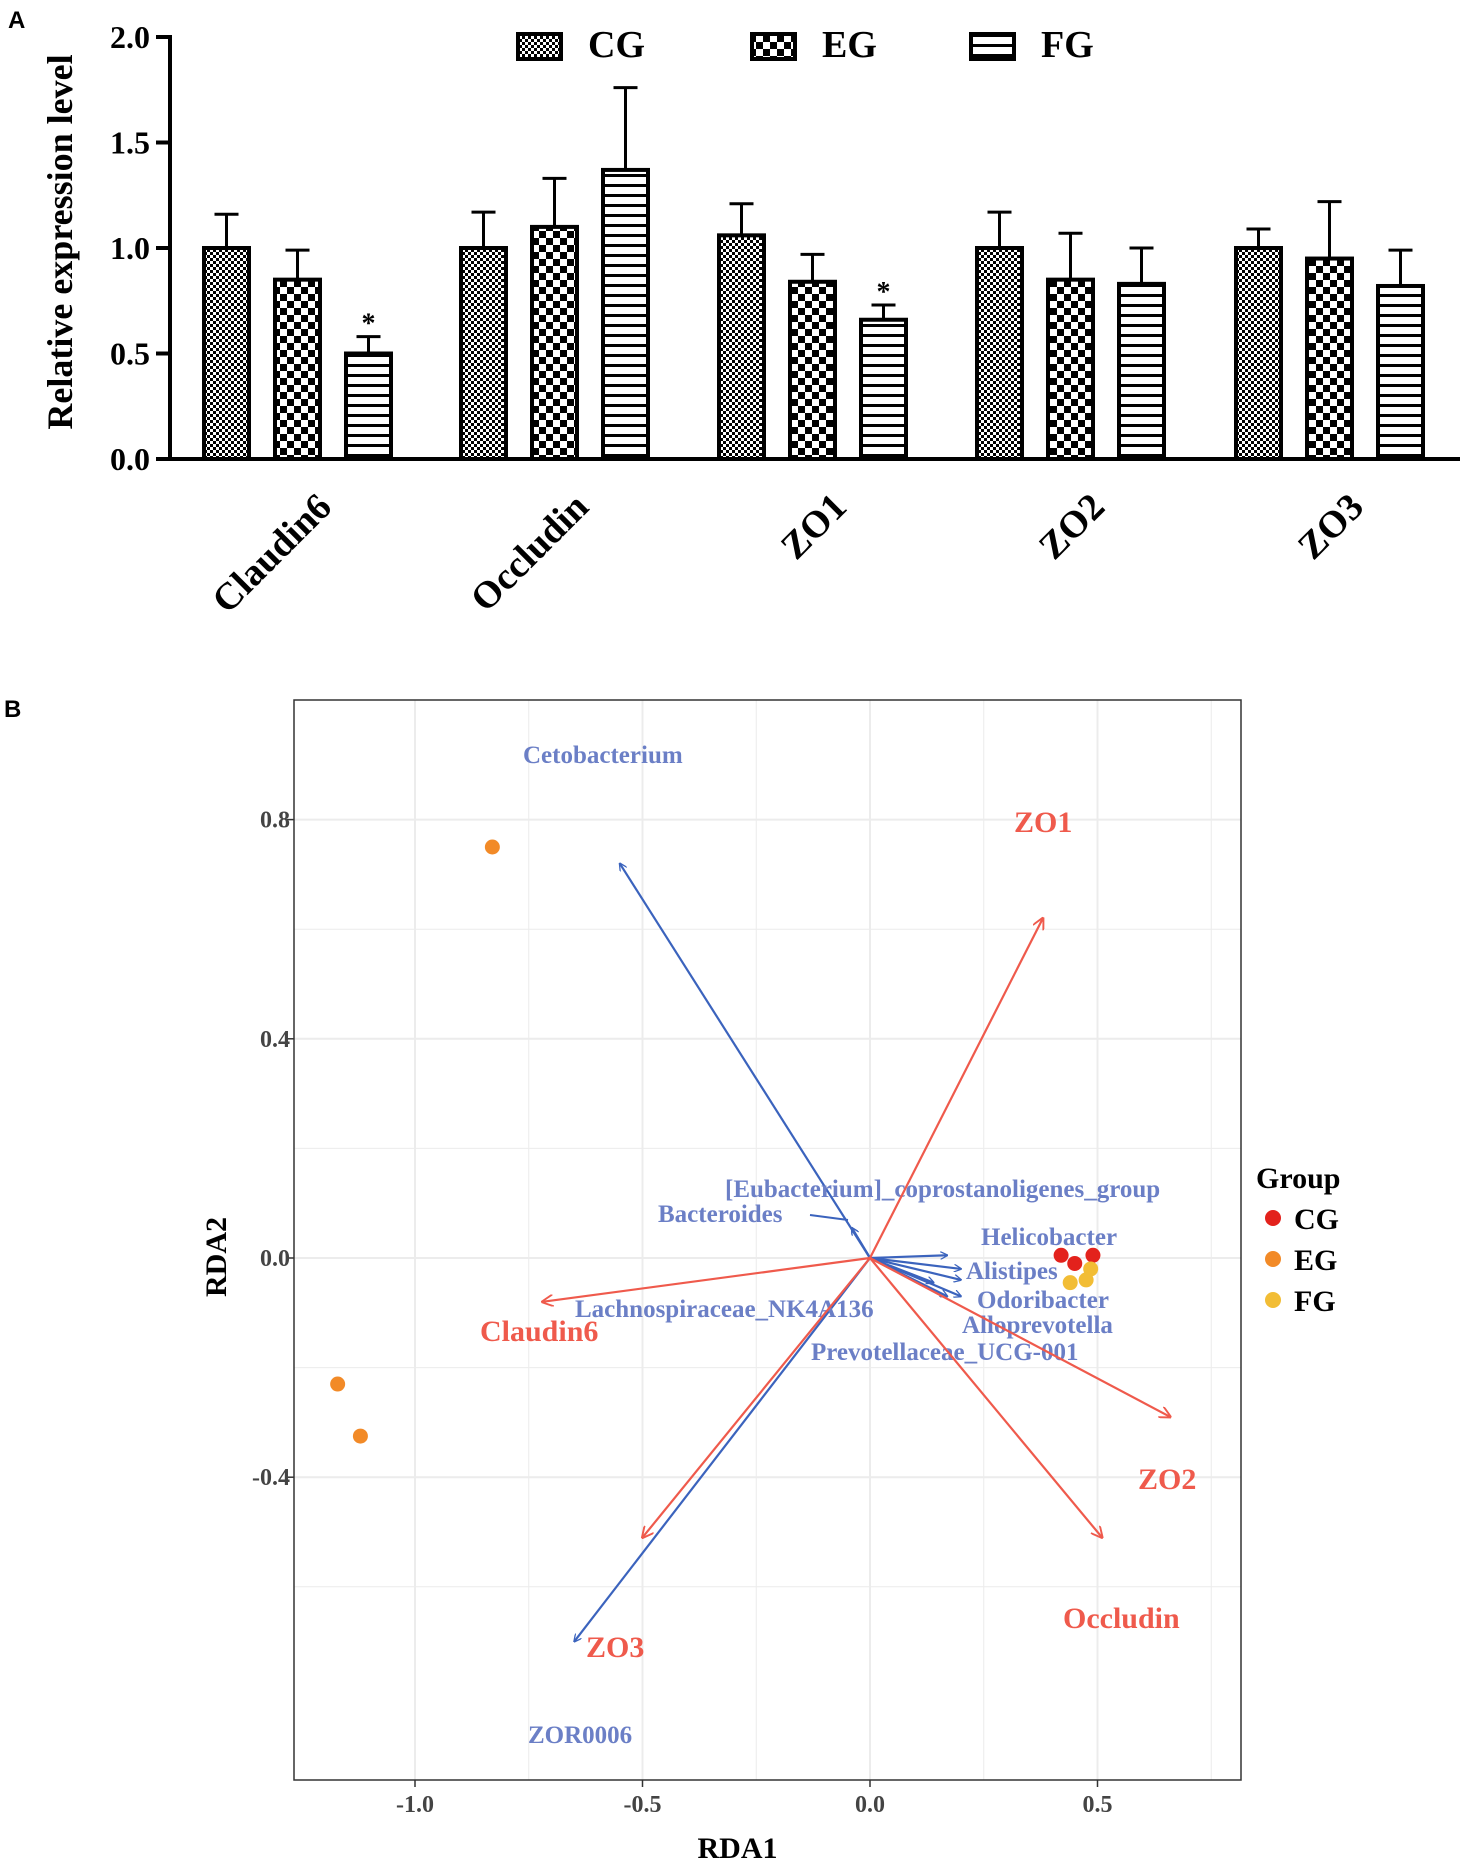 The width and height of the screenshot is (1464, 1861). I want to click on species-arrow-bacteroides, so click(861, 1243).